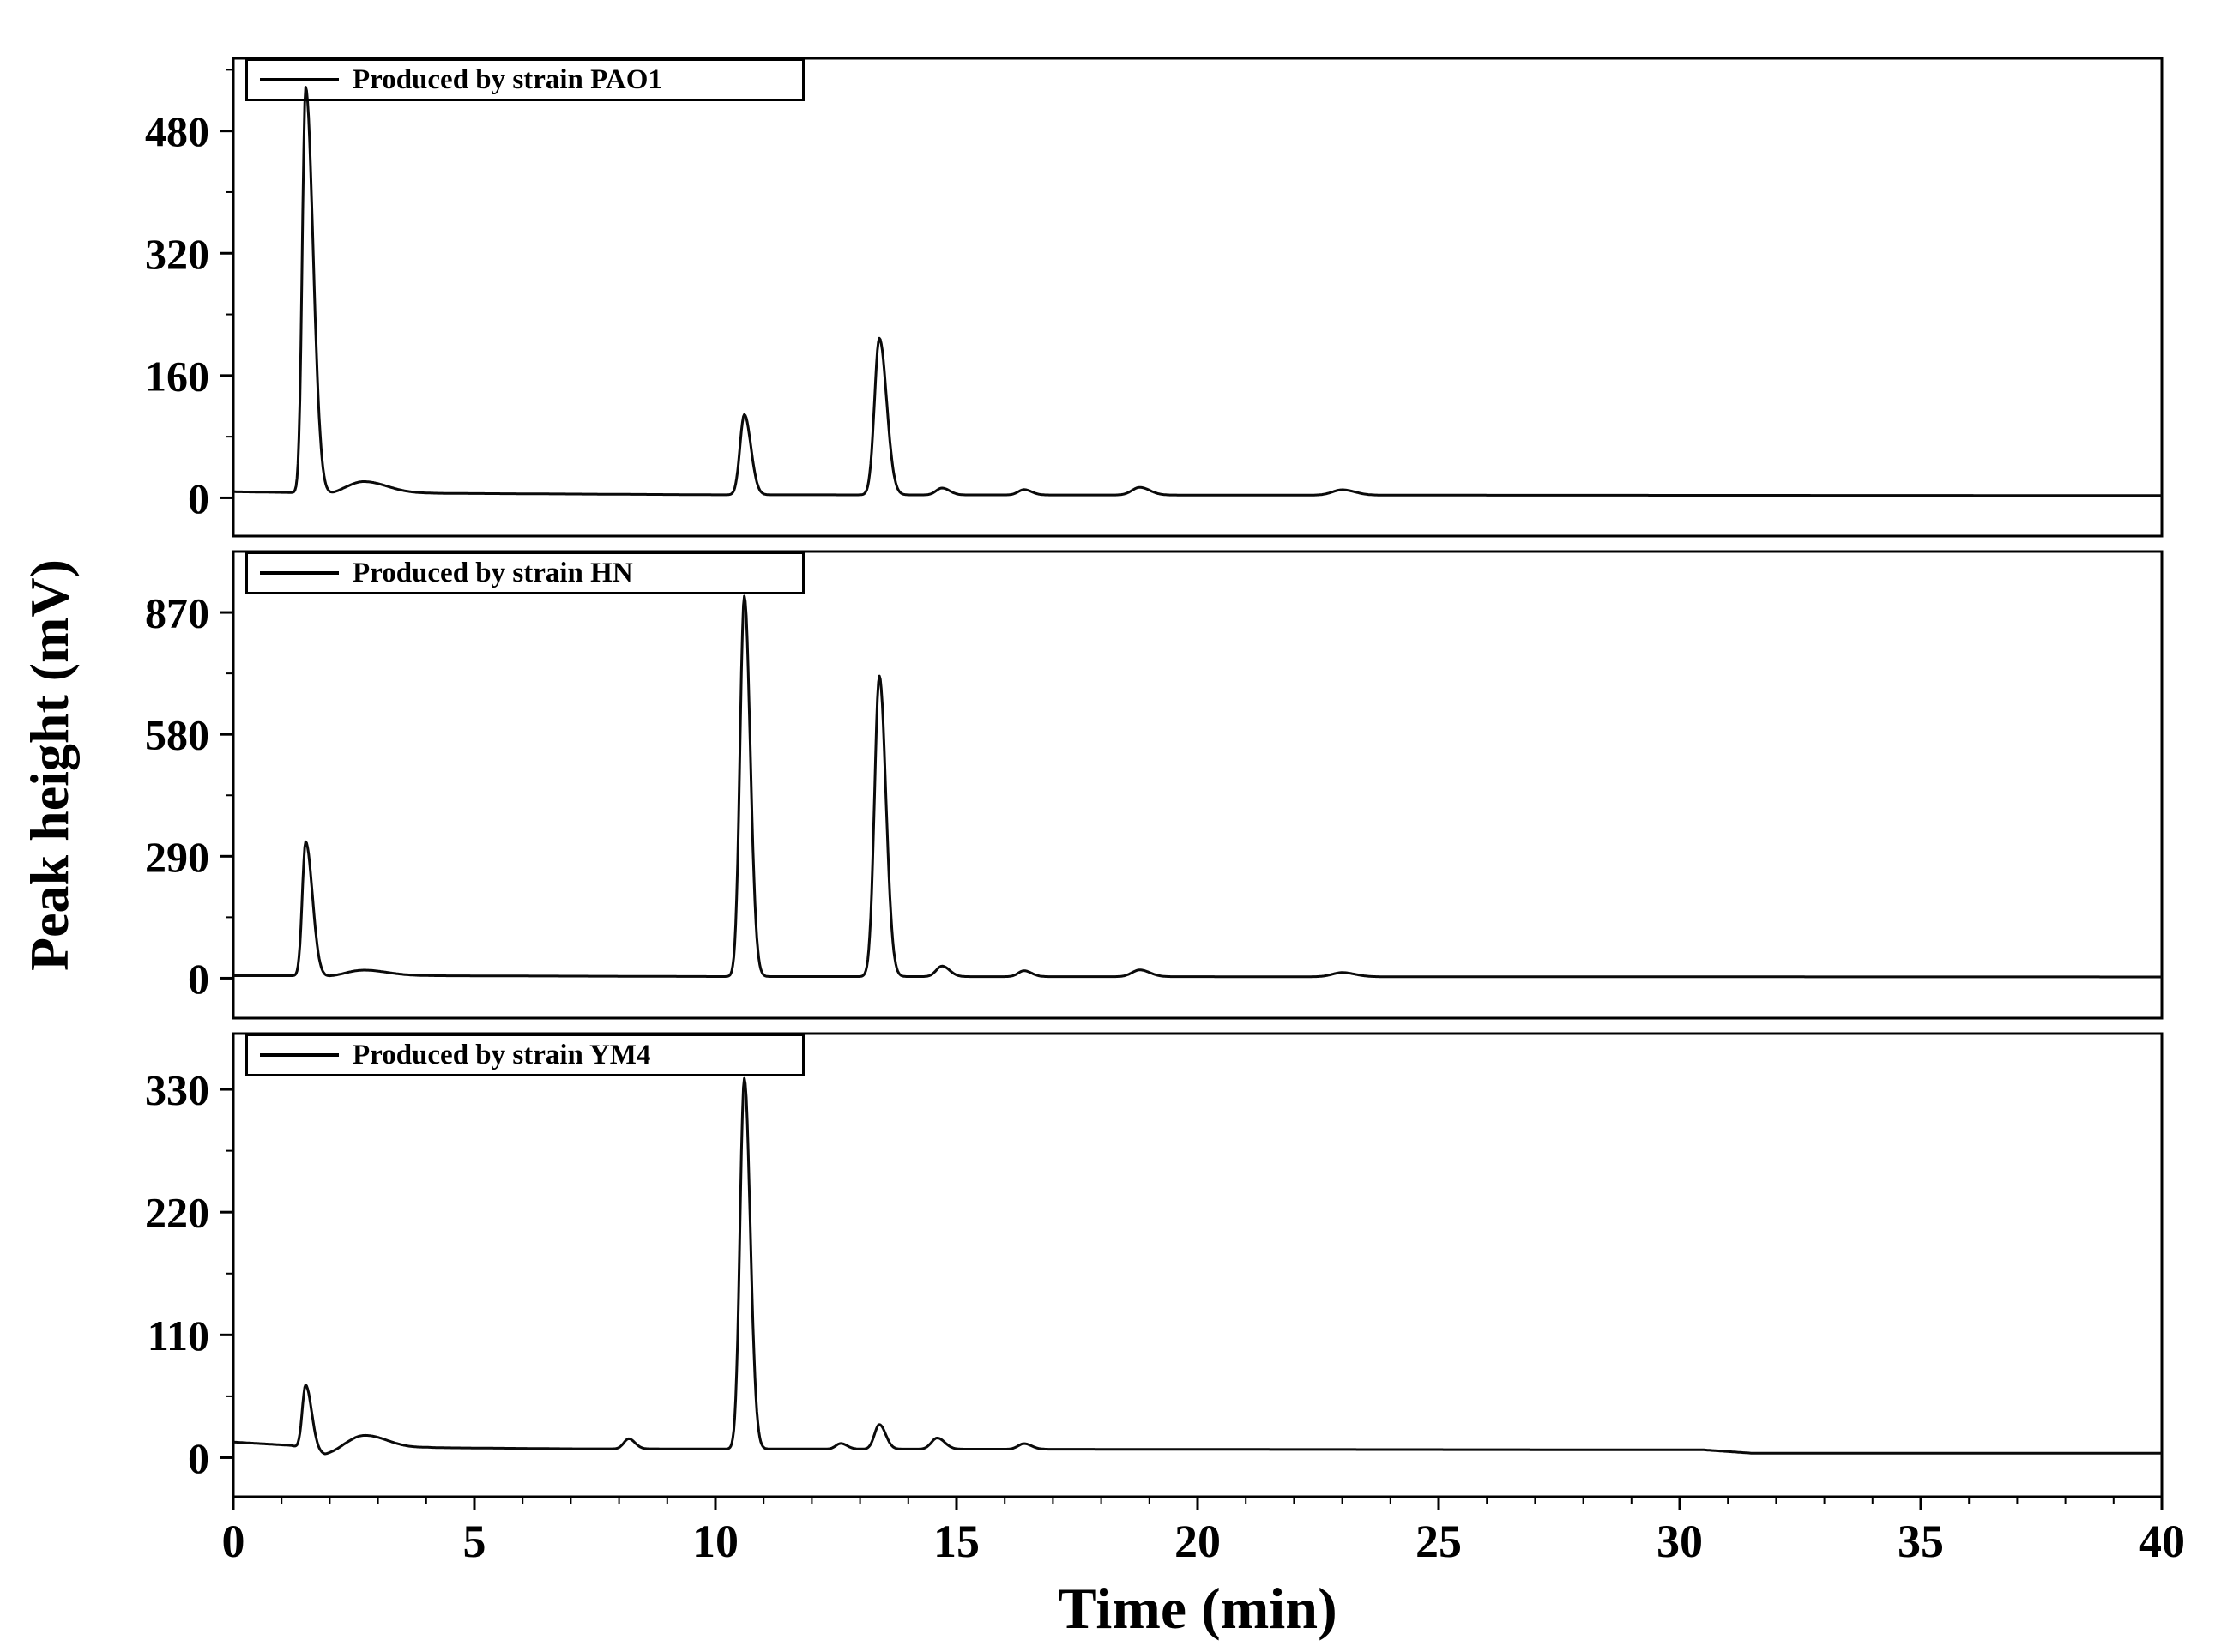  I want to click on x-tick-label: 35, so click(1921, 1541).